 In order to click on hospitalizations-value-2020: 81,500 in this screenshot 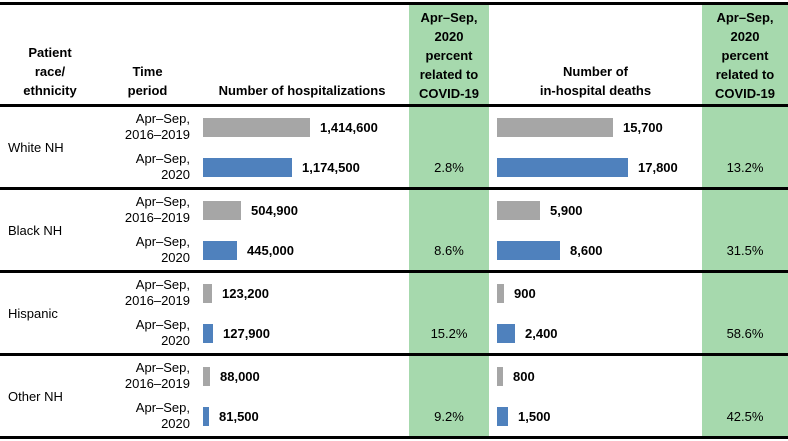, I will do `click(239, 416)`.